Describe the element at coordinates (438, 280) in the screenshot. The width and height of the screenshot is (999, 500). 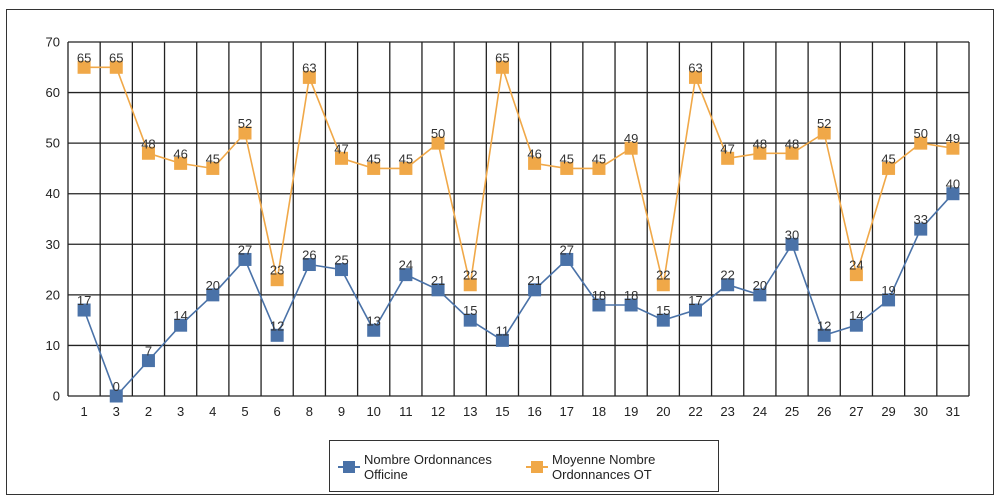
I see `series-1-data-label: 21` at that location.